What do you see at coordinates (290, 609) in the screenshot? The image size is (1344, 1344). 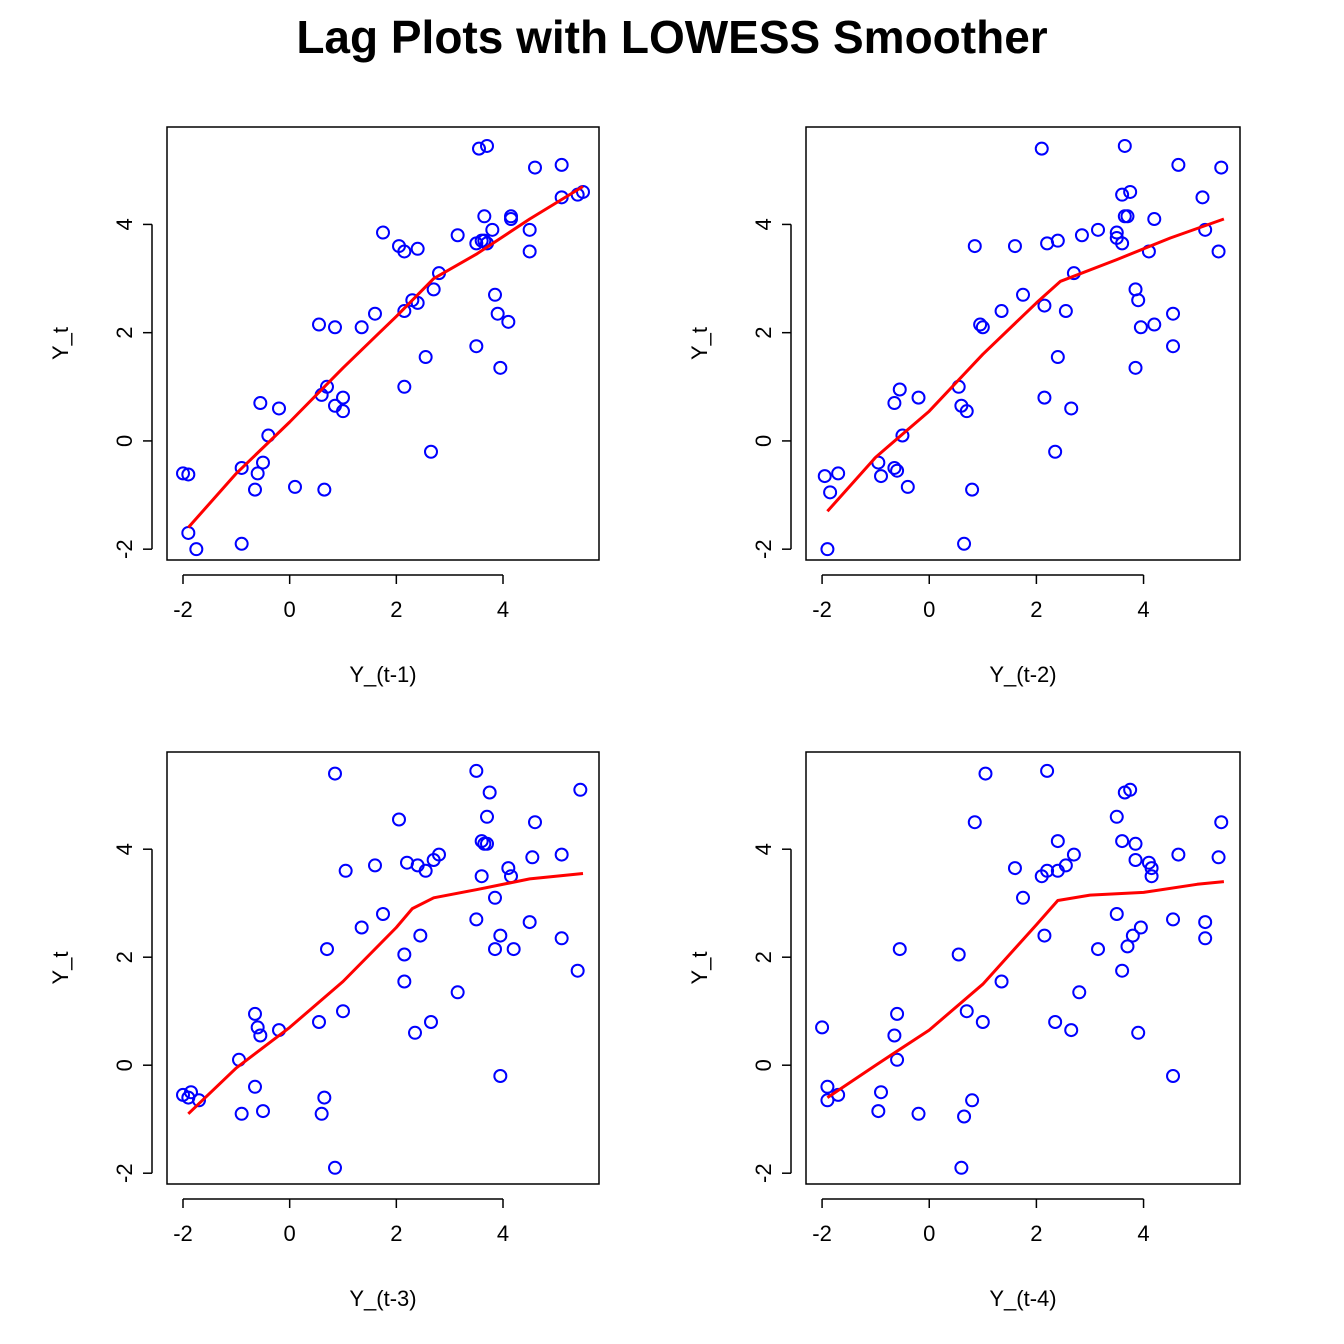 I see `x-tick-label: 0` at bounding box center [290, 609].